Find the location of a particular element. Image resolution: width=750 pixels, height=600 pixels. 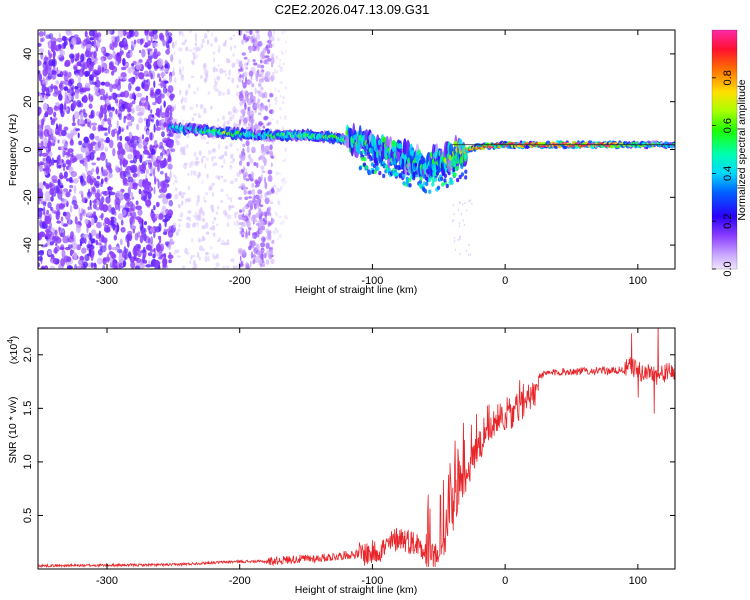

chart-title: C2E2.2026.047.13.09.G31 is located at coordinates (352, 9).